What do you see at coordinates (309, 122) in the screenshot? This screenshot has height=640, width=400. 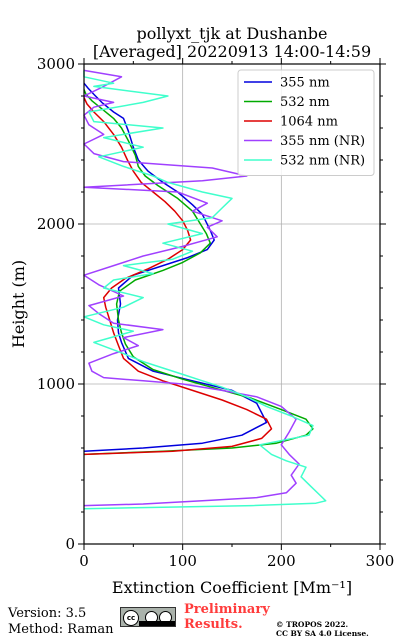 I see `legend-label: 1064 nm` at bounding box center [309, 122].